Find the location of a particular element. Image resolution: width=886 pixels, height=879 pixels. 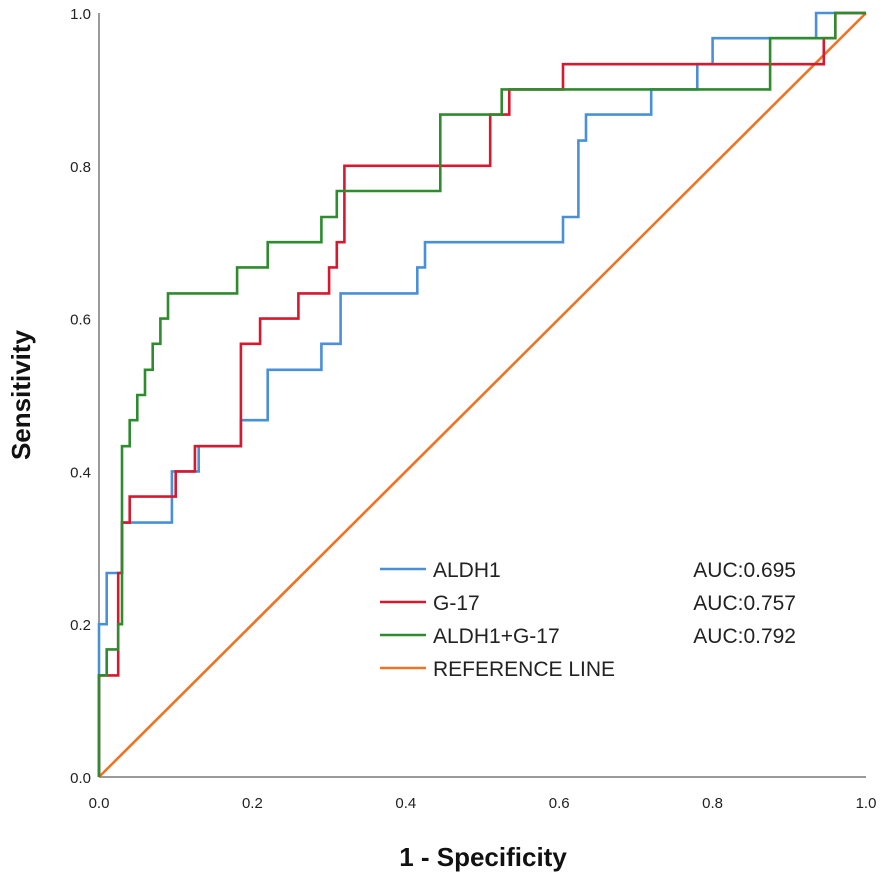

y-tick-label: 1.0 is located at coordinates (80, 14).